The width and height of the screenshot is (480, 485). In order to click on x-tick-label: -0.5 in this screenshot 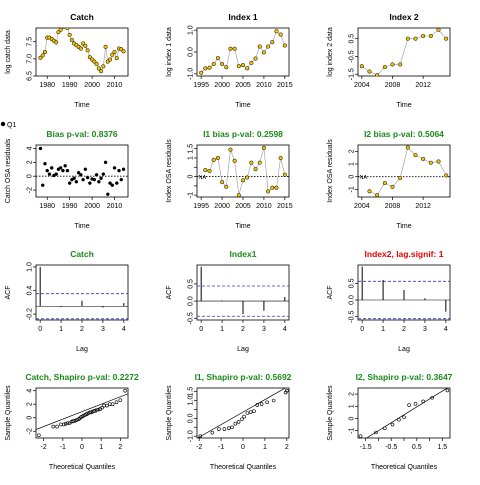, I will do `click(391, 447)`.